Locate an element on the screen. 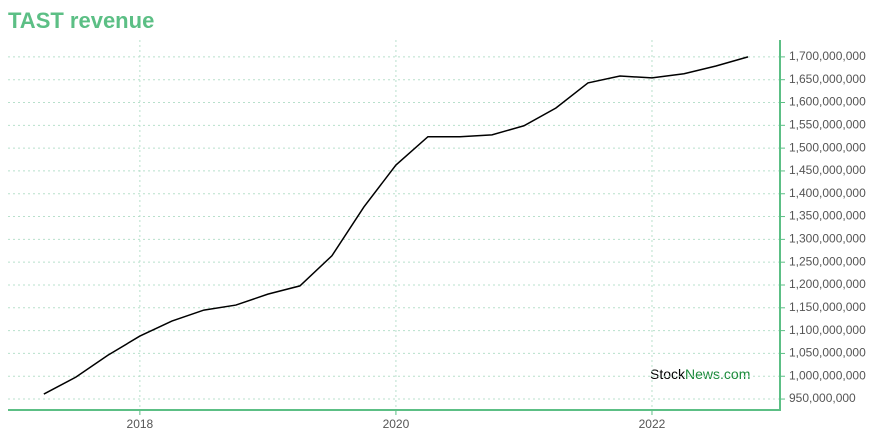 The width and height of the screenshot is (880, 440). y-tick-label: 1,700,000,000 is located at coordinates (827, 56).